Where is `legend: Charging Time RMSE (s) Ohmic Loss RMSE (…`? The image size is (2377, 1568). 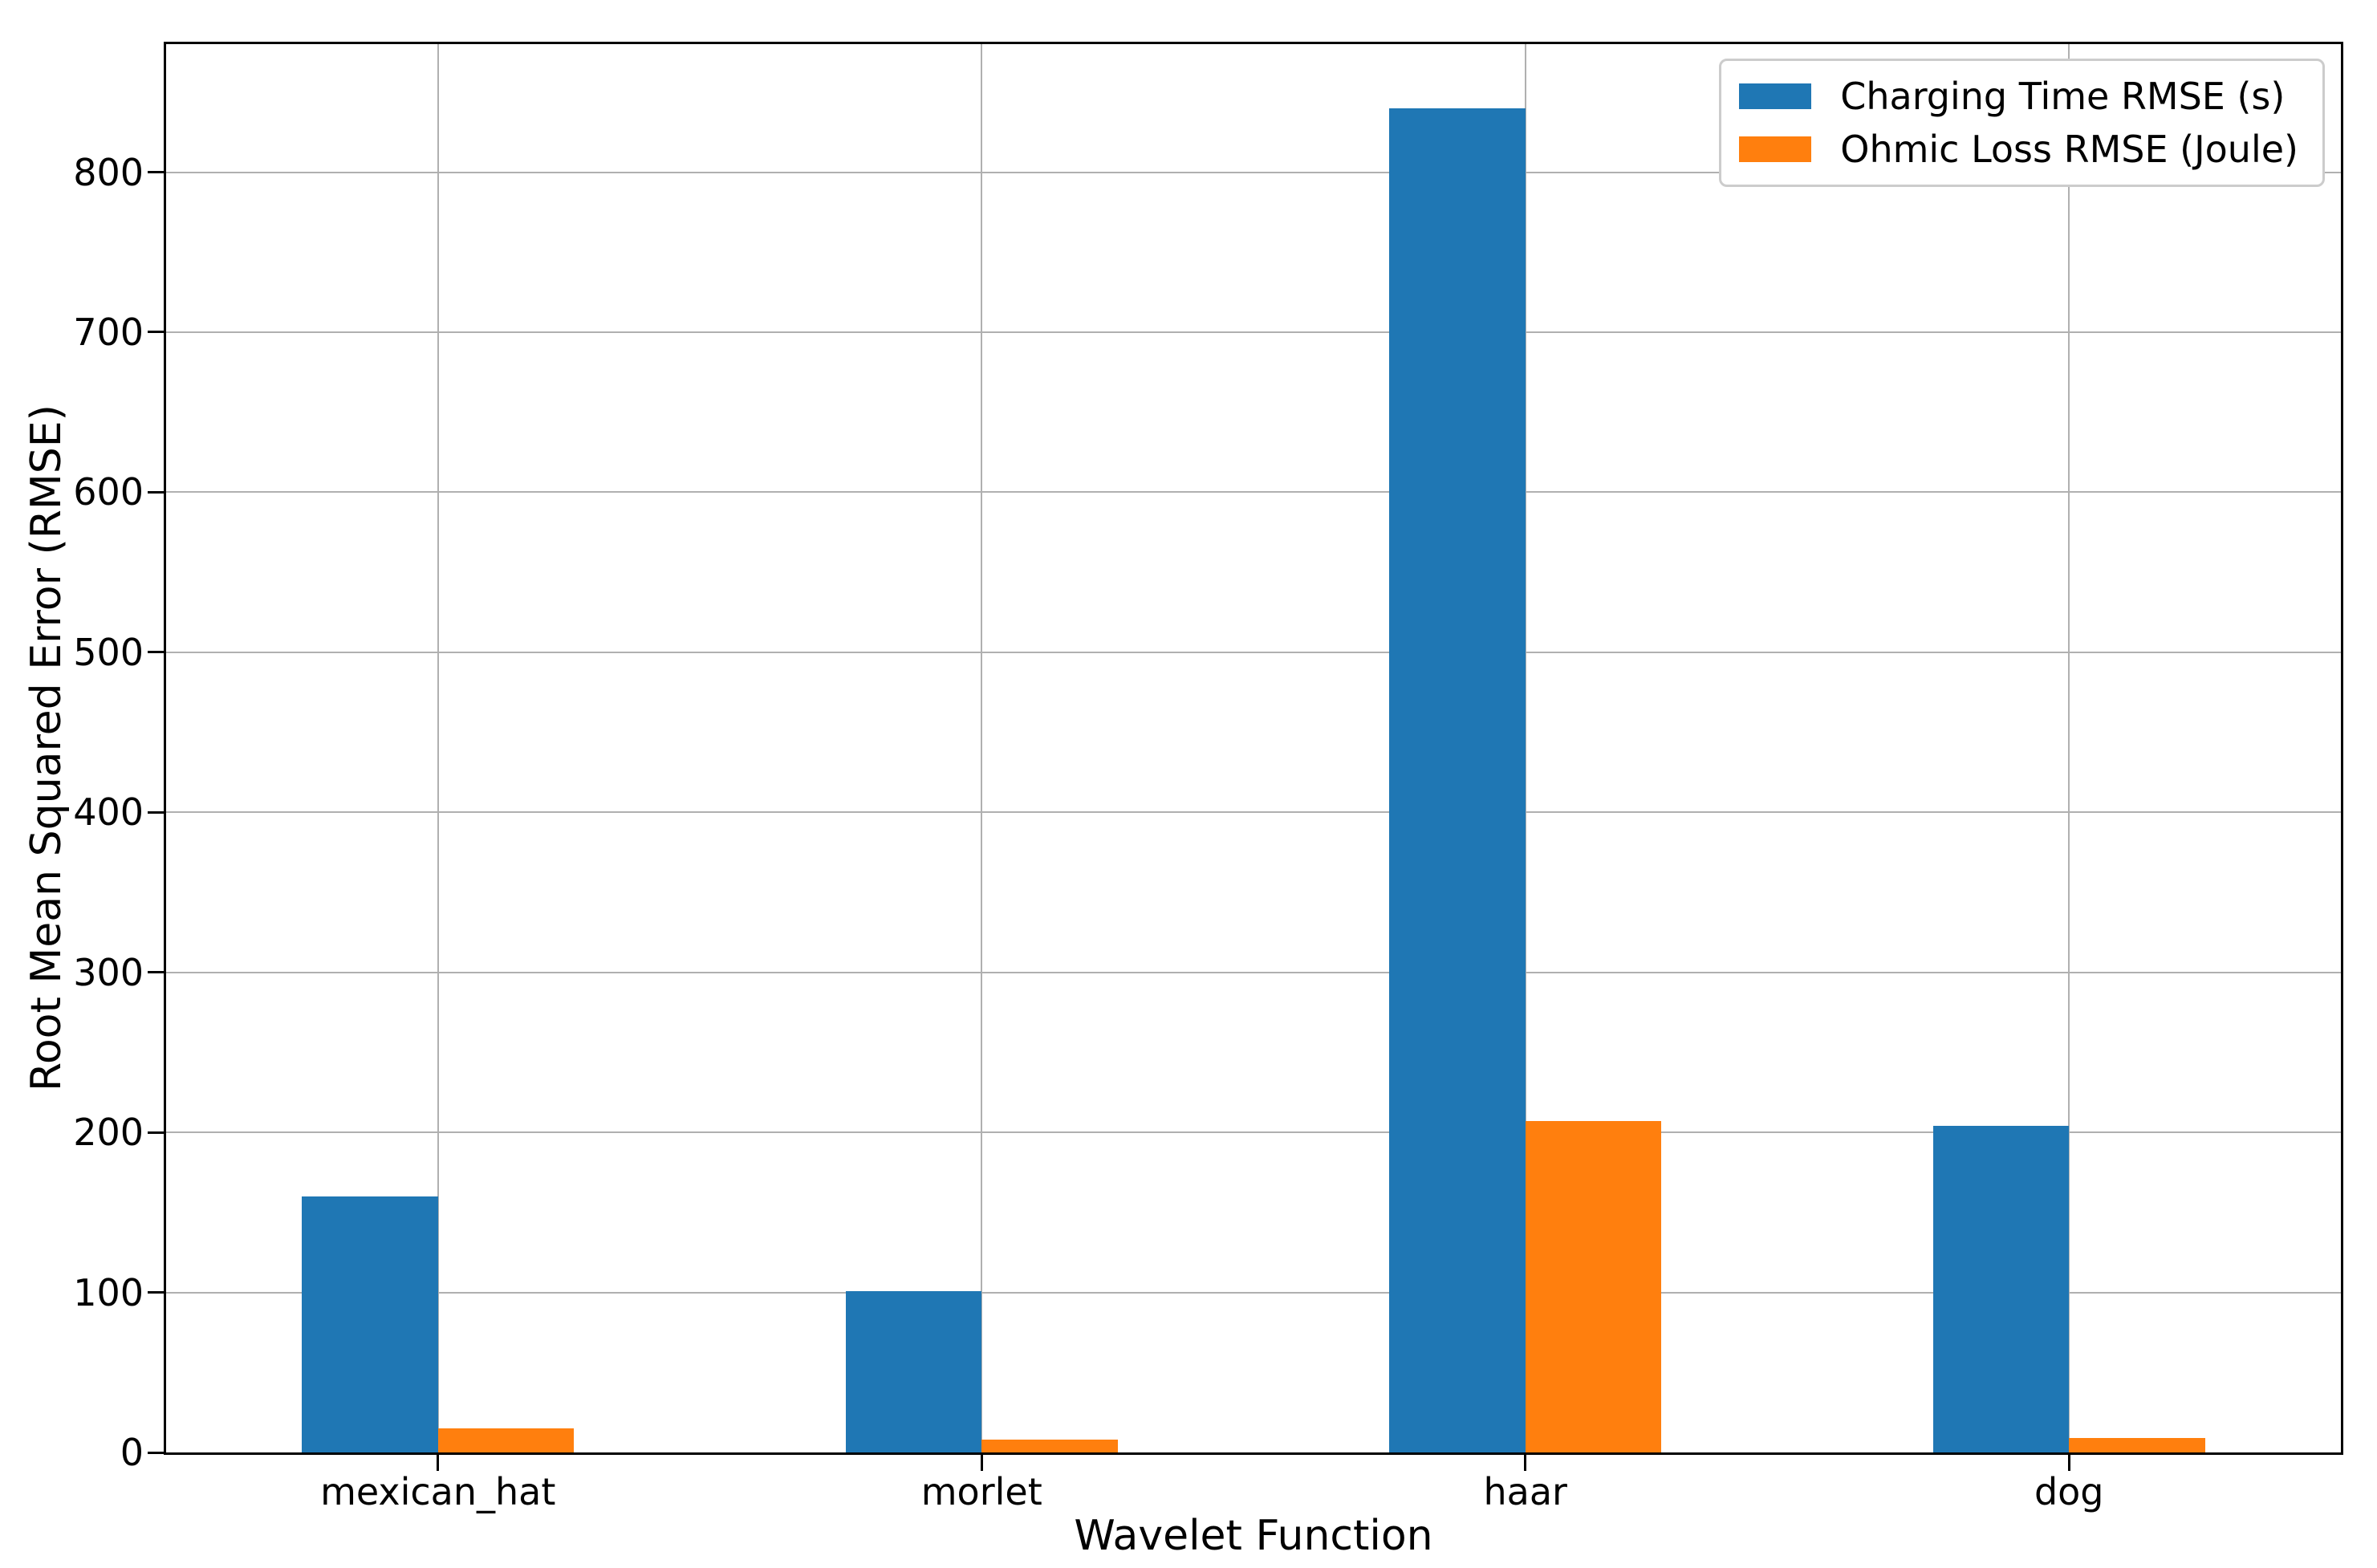
legend: Charging Time RMSE (s) Ohmic Loss RMSE (… is located at coordinates (2022, 123).